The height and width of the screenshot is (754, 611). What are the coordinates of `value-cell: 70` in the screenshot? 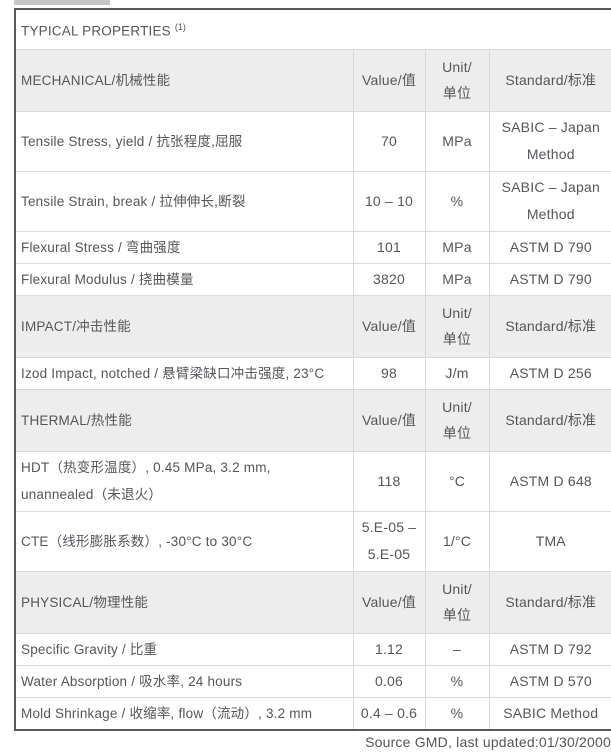 It's located at (389, 141).